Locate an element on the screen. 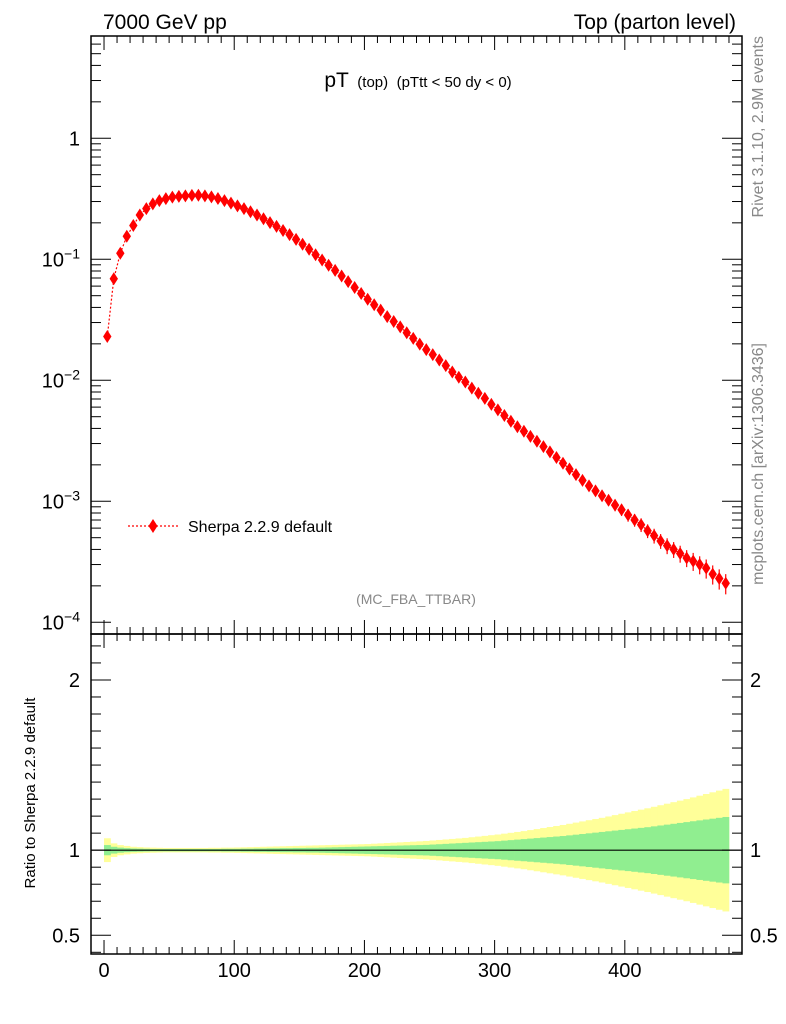 The image size is (786, 1024). main-y-tick-label: 10⁻¹ is located at coordinates (61, 258).